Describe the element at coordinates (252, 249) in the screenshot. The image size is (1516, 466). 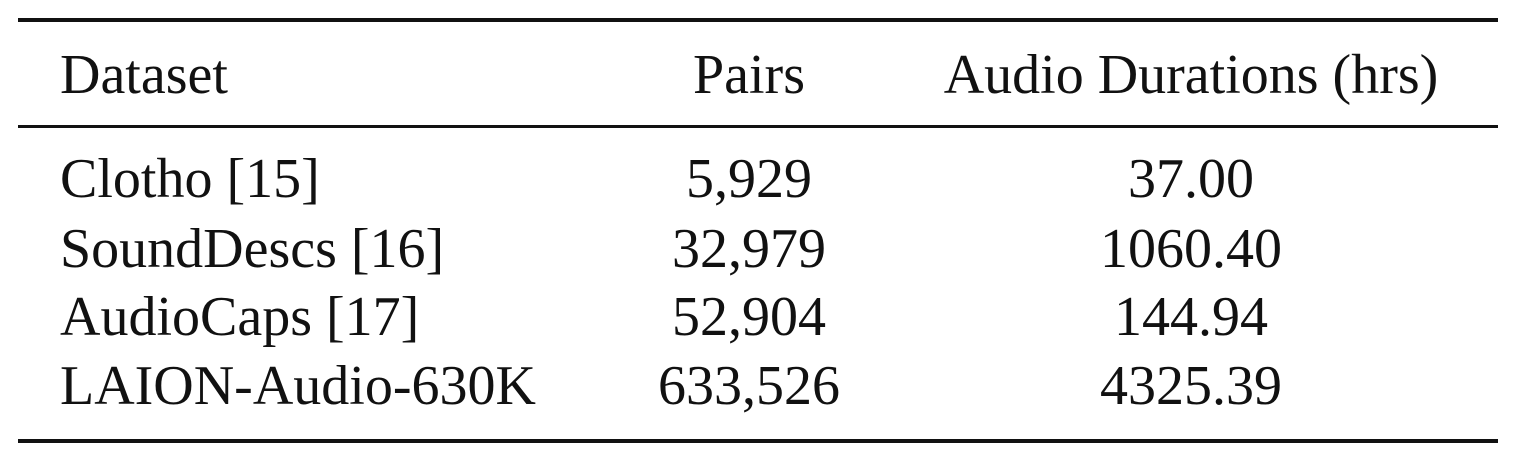
I see `cell-dataset: SoundDescs [16]` at that location.